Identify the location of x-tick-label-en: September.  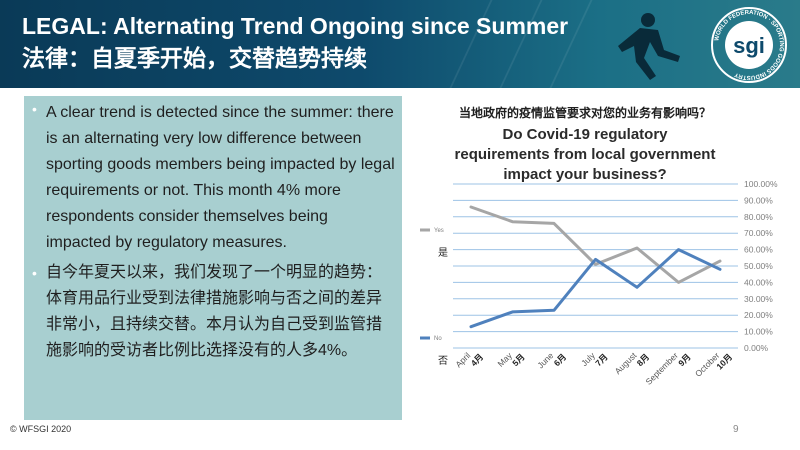
(661, 368).